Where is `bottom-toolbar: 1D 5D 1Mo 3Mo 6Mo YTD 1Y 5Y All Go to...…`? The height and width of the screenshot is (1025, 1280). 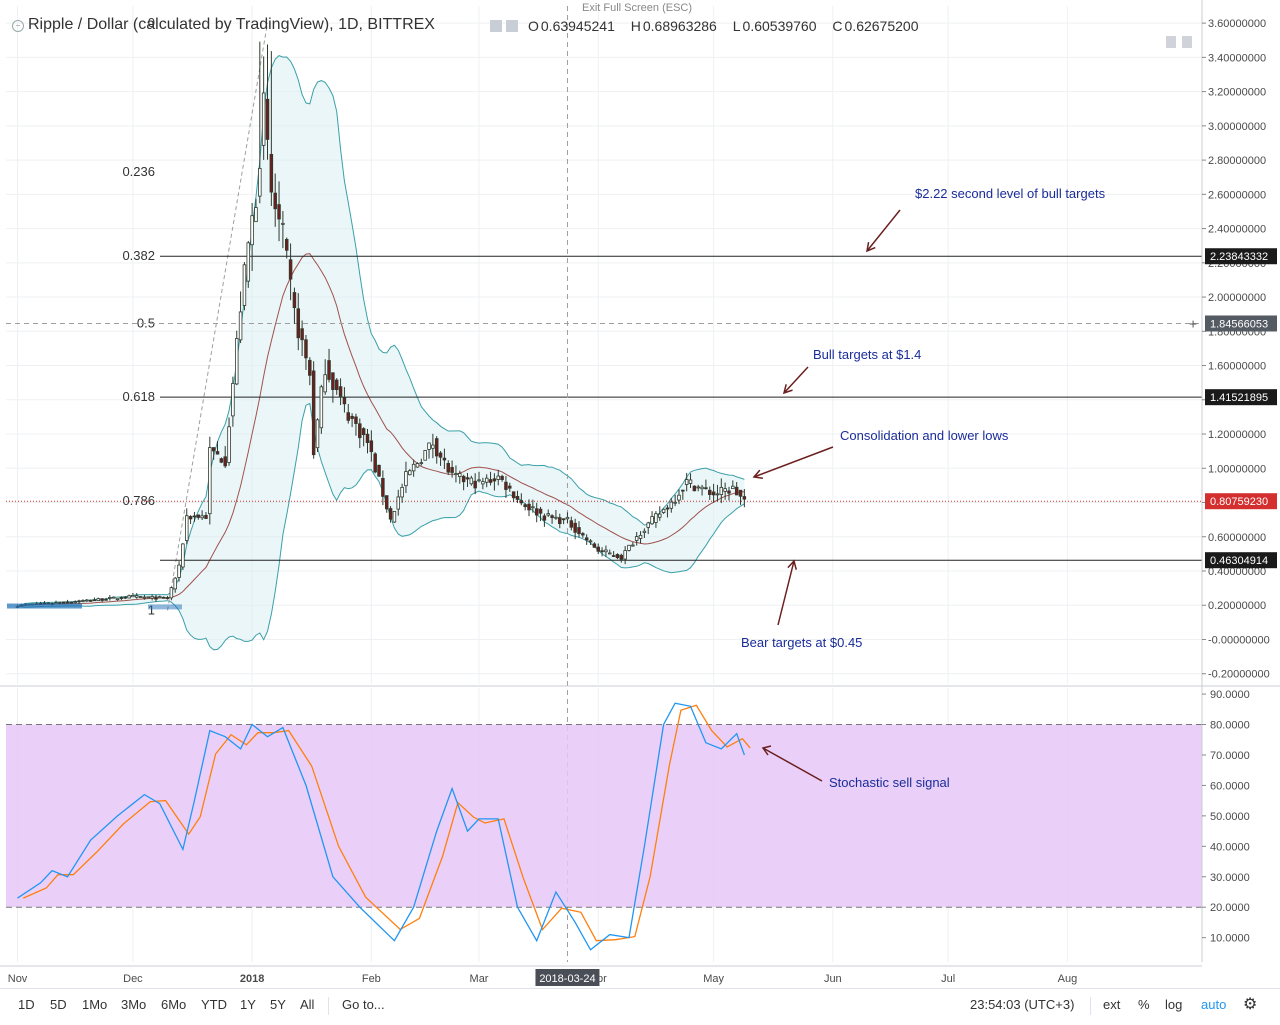 bottom-toolbar: 1D 5D 1Mo 3Mo 6Mo YTD 1Y 5Y All Go to...… is located at coordinates (640, 1006).